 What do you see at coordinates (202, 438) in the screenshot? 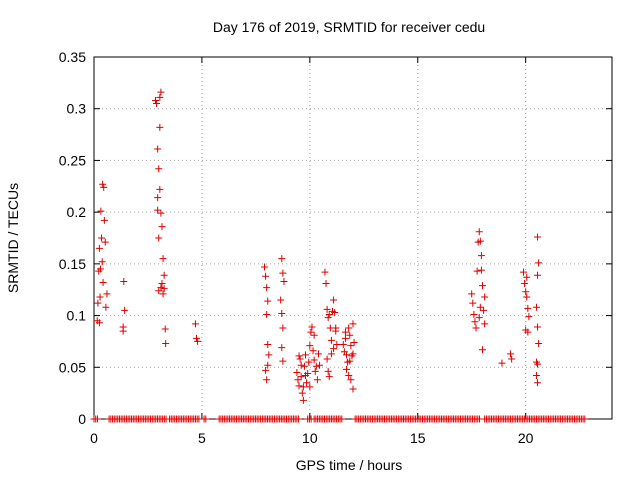
I see `x-tick-label: 5` at bounding box center [202, 438].